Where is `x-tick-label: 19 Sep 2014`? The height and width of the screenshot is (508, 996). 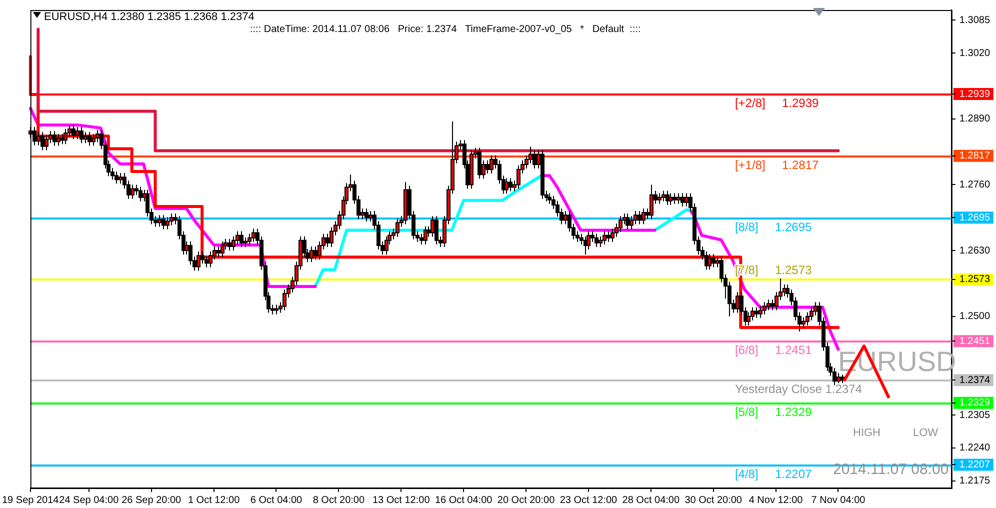
x-tick-label: 19 Sep 2014 is located at coordinates (31, 500).